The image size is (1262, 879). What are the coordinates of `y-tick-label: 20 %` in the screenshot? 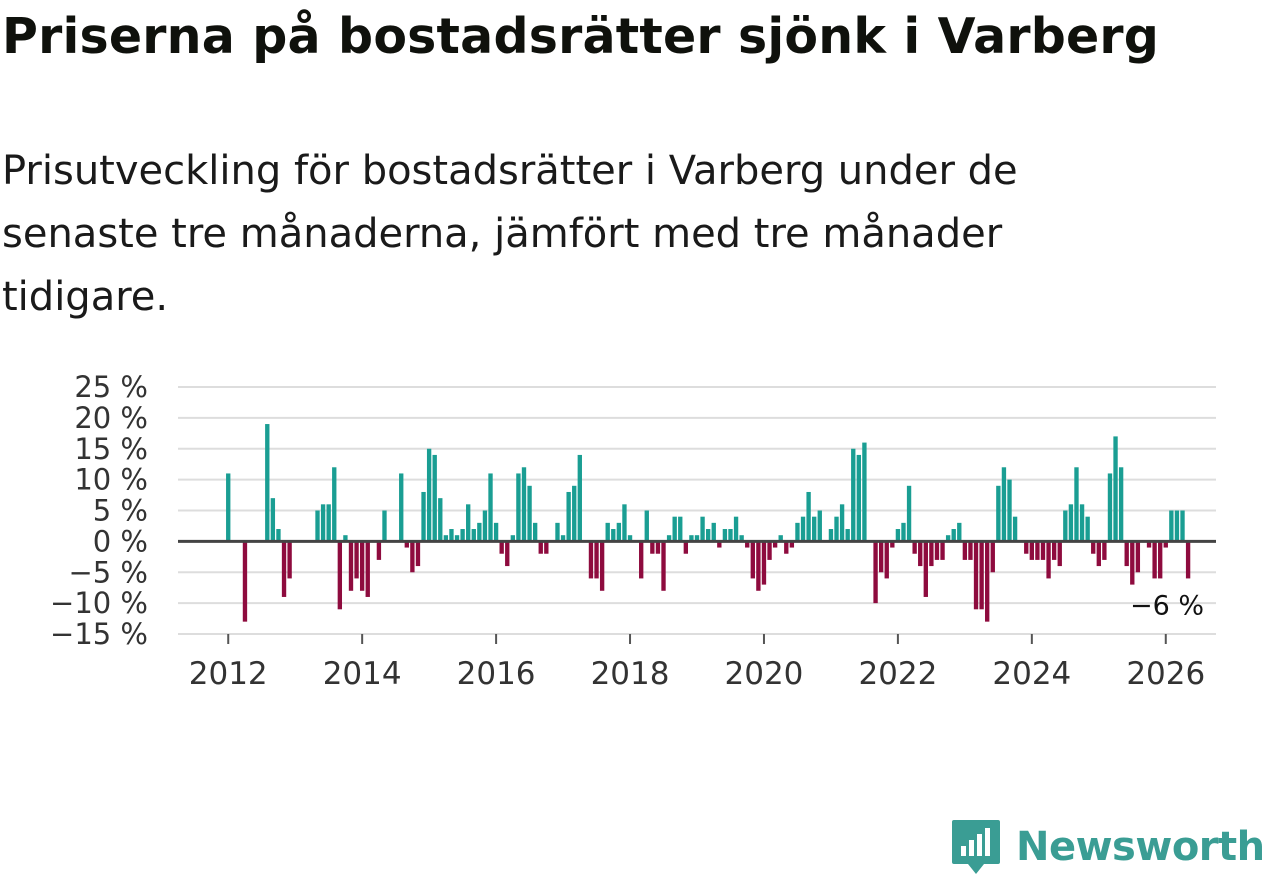 It's located at (111, 418).